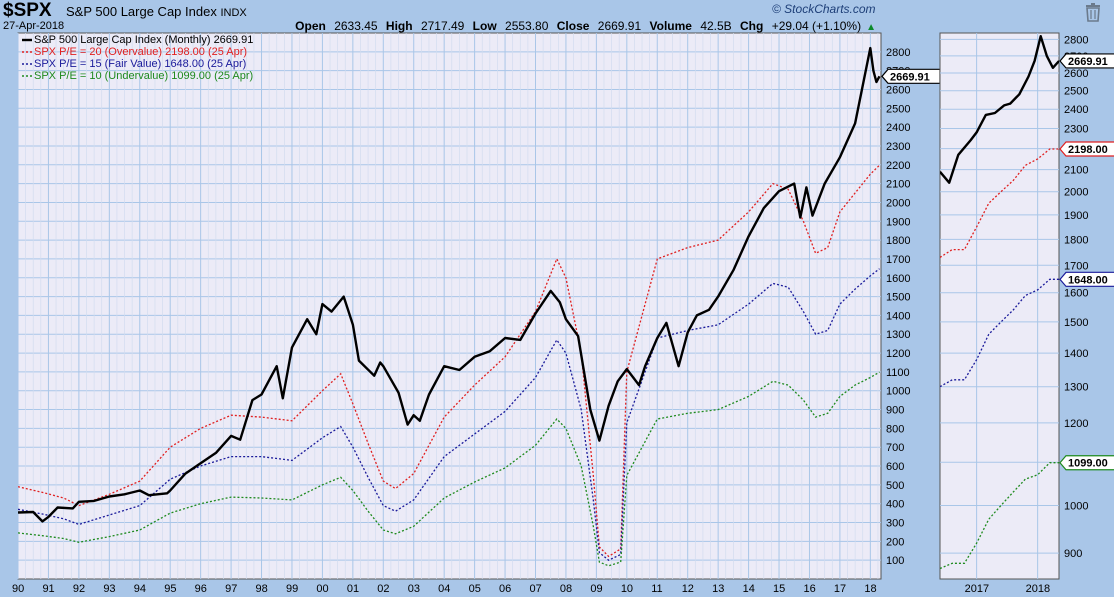  I want to click on index-name-text: S&P 500 Large Cap Index, so click(141, 11).